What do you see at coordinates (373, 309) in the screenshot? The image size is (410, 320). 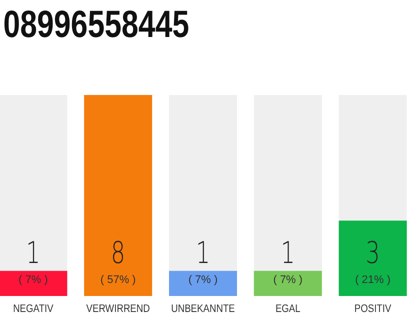 I see `x-tick-label: POSITIV` at bounding box center [373, 309].